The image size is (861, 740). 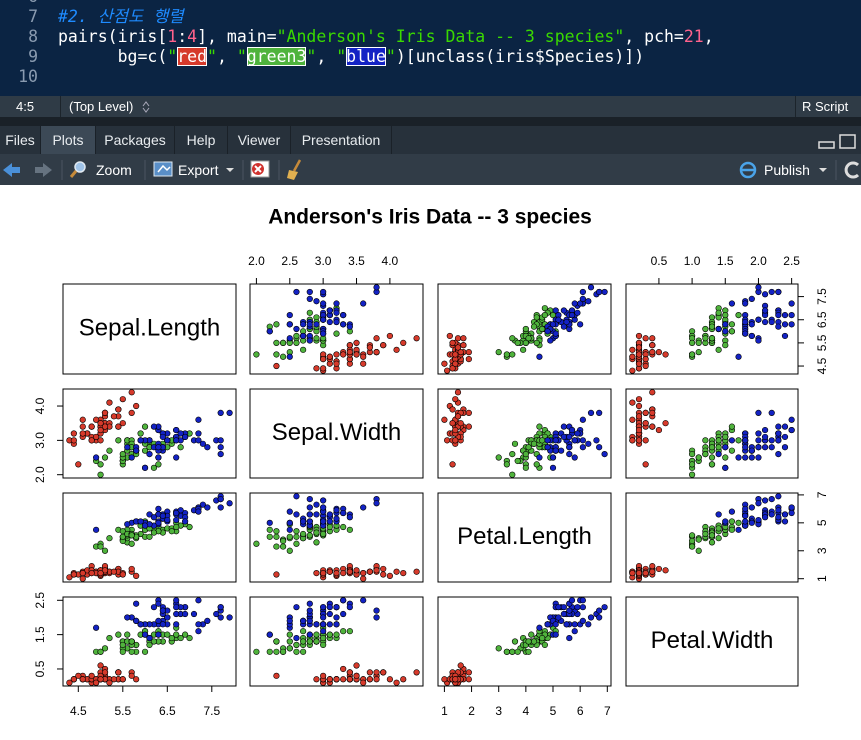 I want to click on back-arrow, so click(x=11, y=170).